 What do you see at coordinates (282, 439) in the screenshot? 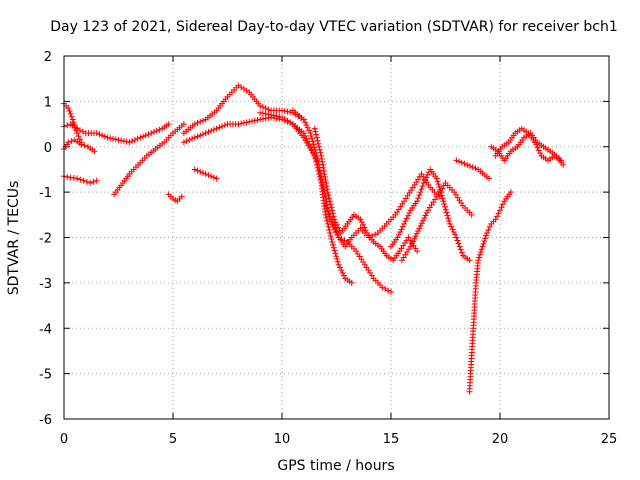
I see `x-tick-label: 10` at bounding box center [282, 439].